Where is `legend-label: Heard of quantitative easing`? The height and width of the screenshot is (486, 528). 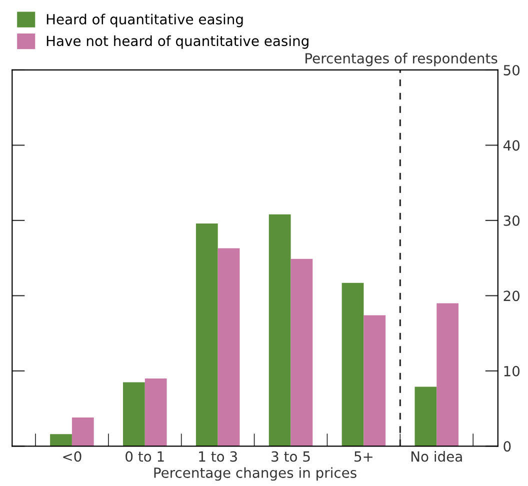 legend-label: Heard of quantitative easing is located at coordinates (144, 21).